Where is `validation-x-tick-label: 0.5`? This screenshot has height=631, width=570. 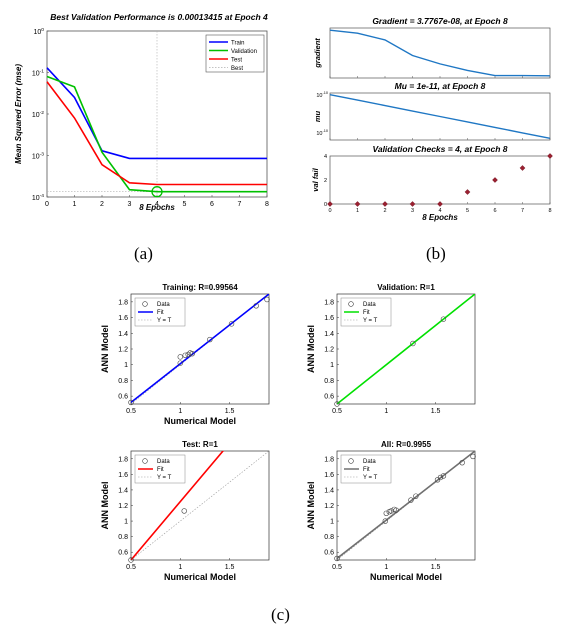
validation-x-tick-label: 0.5 is located at coordinates (337, 411).